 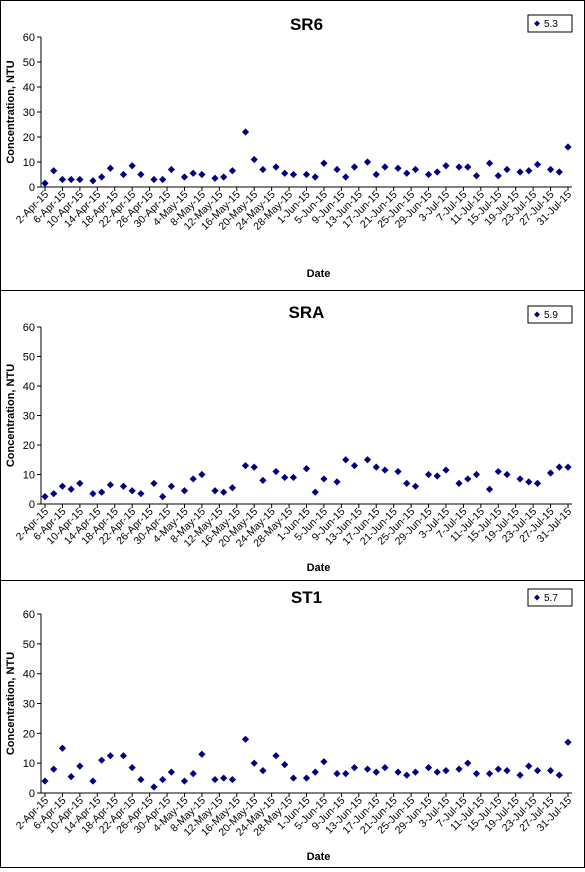 What do you see at coordinates (29, 446) in the screenshot?
I see `y-tick-label: 20` at bounding box center [29, 446].